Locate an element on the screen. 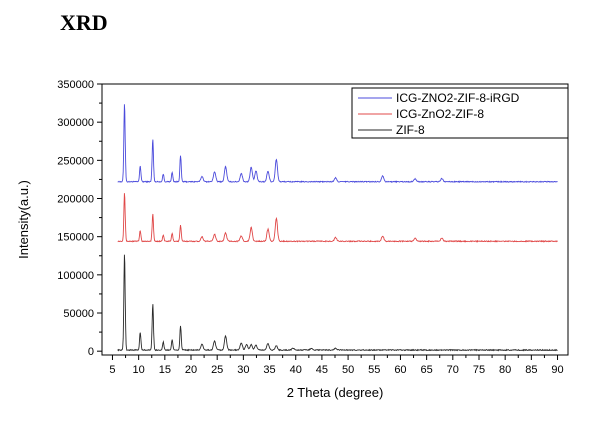 This screenshot has height=427, width=591. x-tick-label: 55 is located at coordinates (374, 370).